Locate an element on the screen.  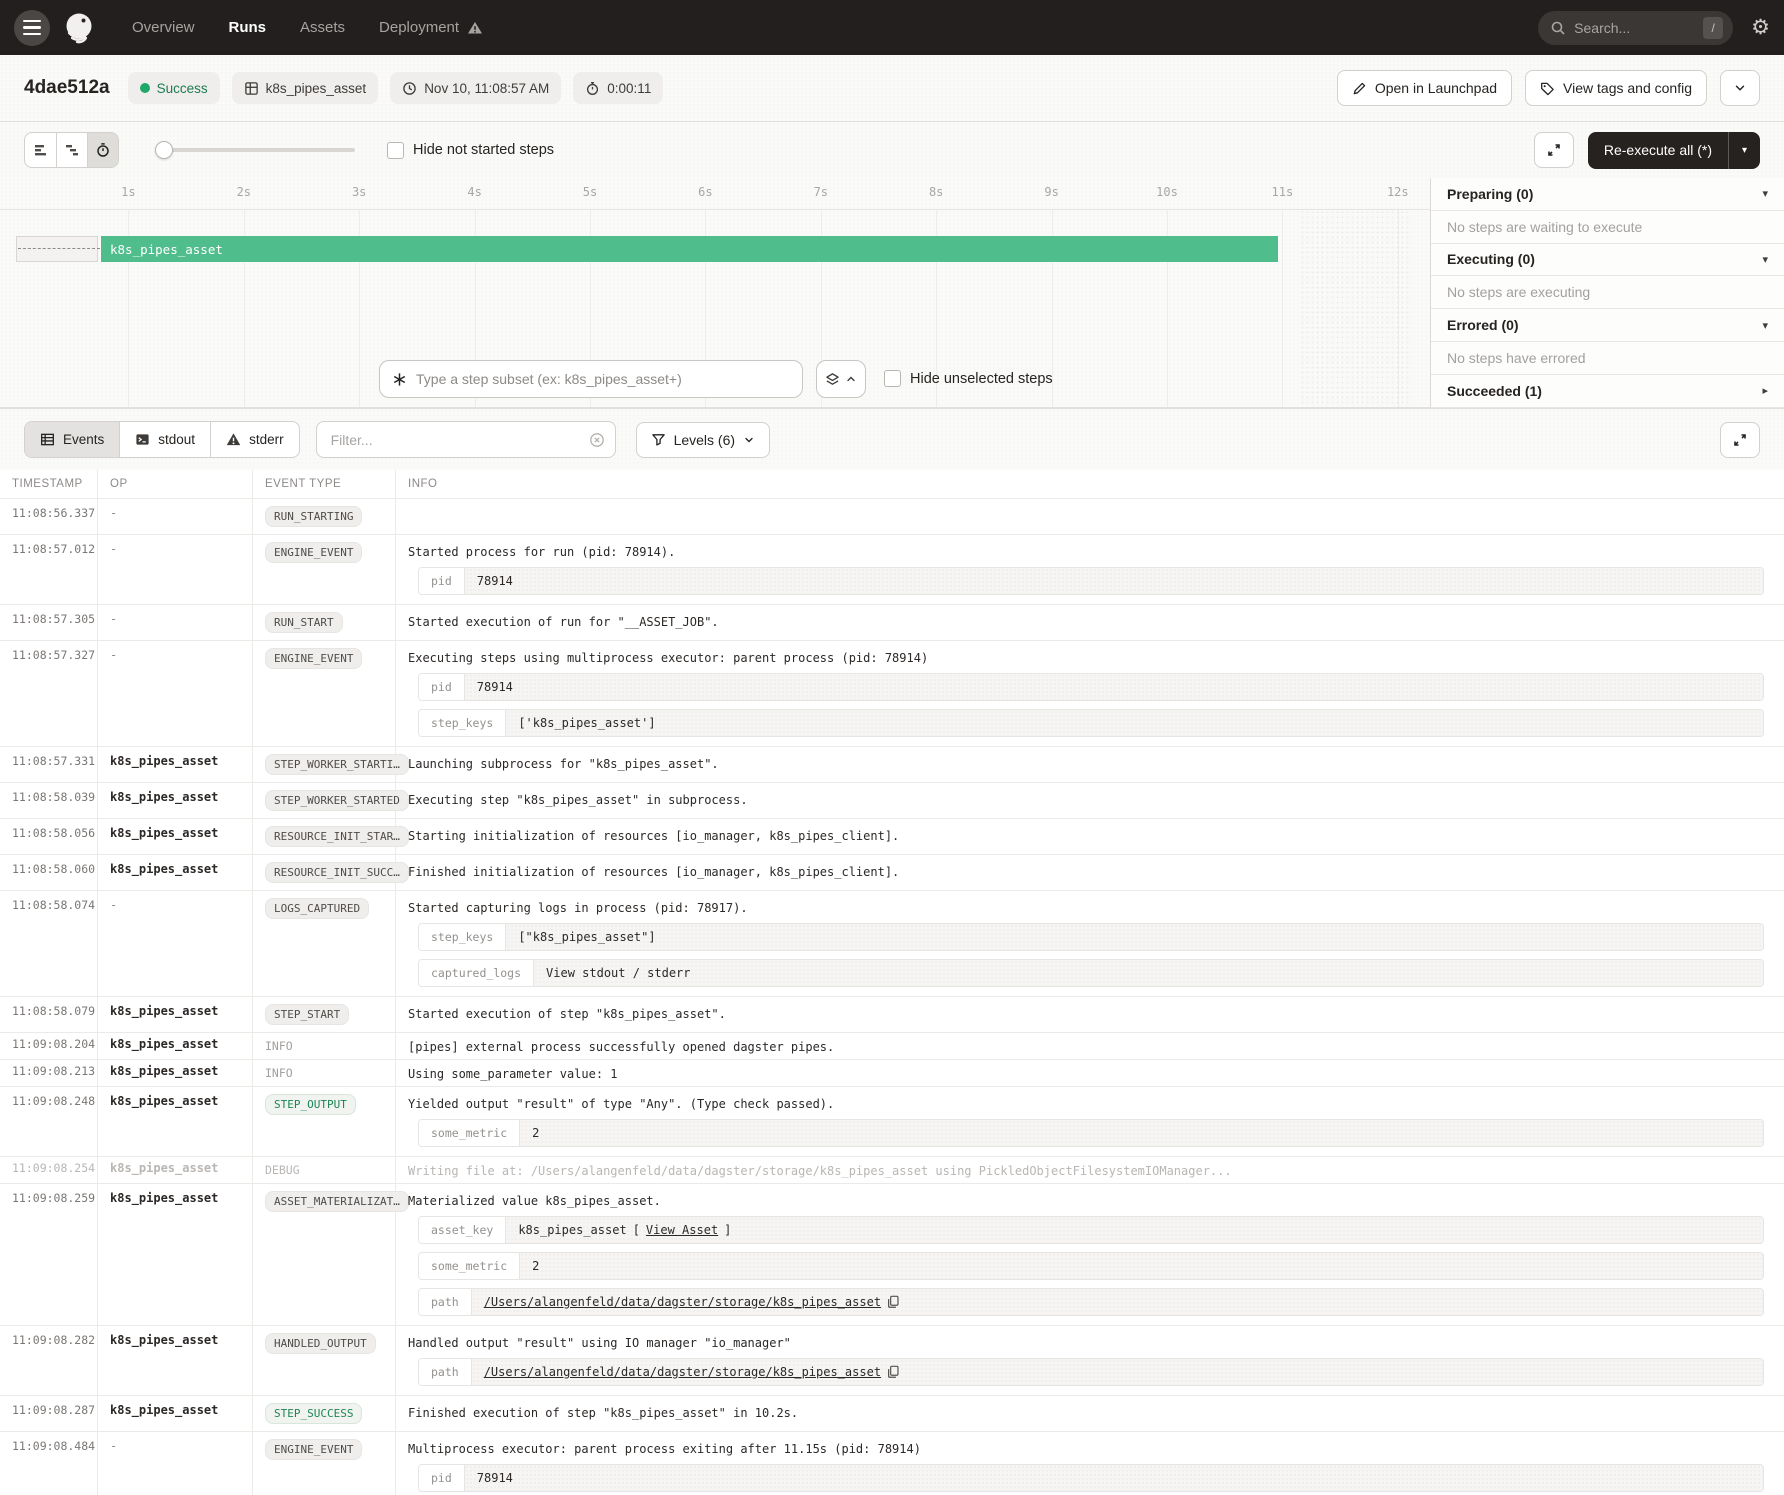
metadata-entry: some_metric 2 is located at coordinates (1091, 1133).